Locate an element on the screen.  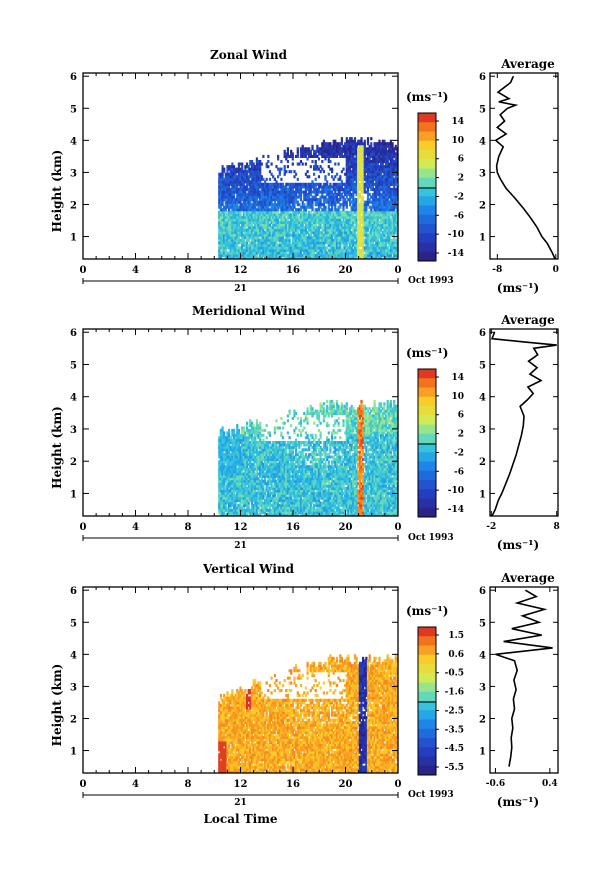
profile-x-tick-label: -0.6 is located at coordinates (495, 784).